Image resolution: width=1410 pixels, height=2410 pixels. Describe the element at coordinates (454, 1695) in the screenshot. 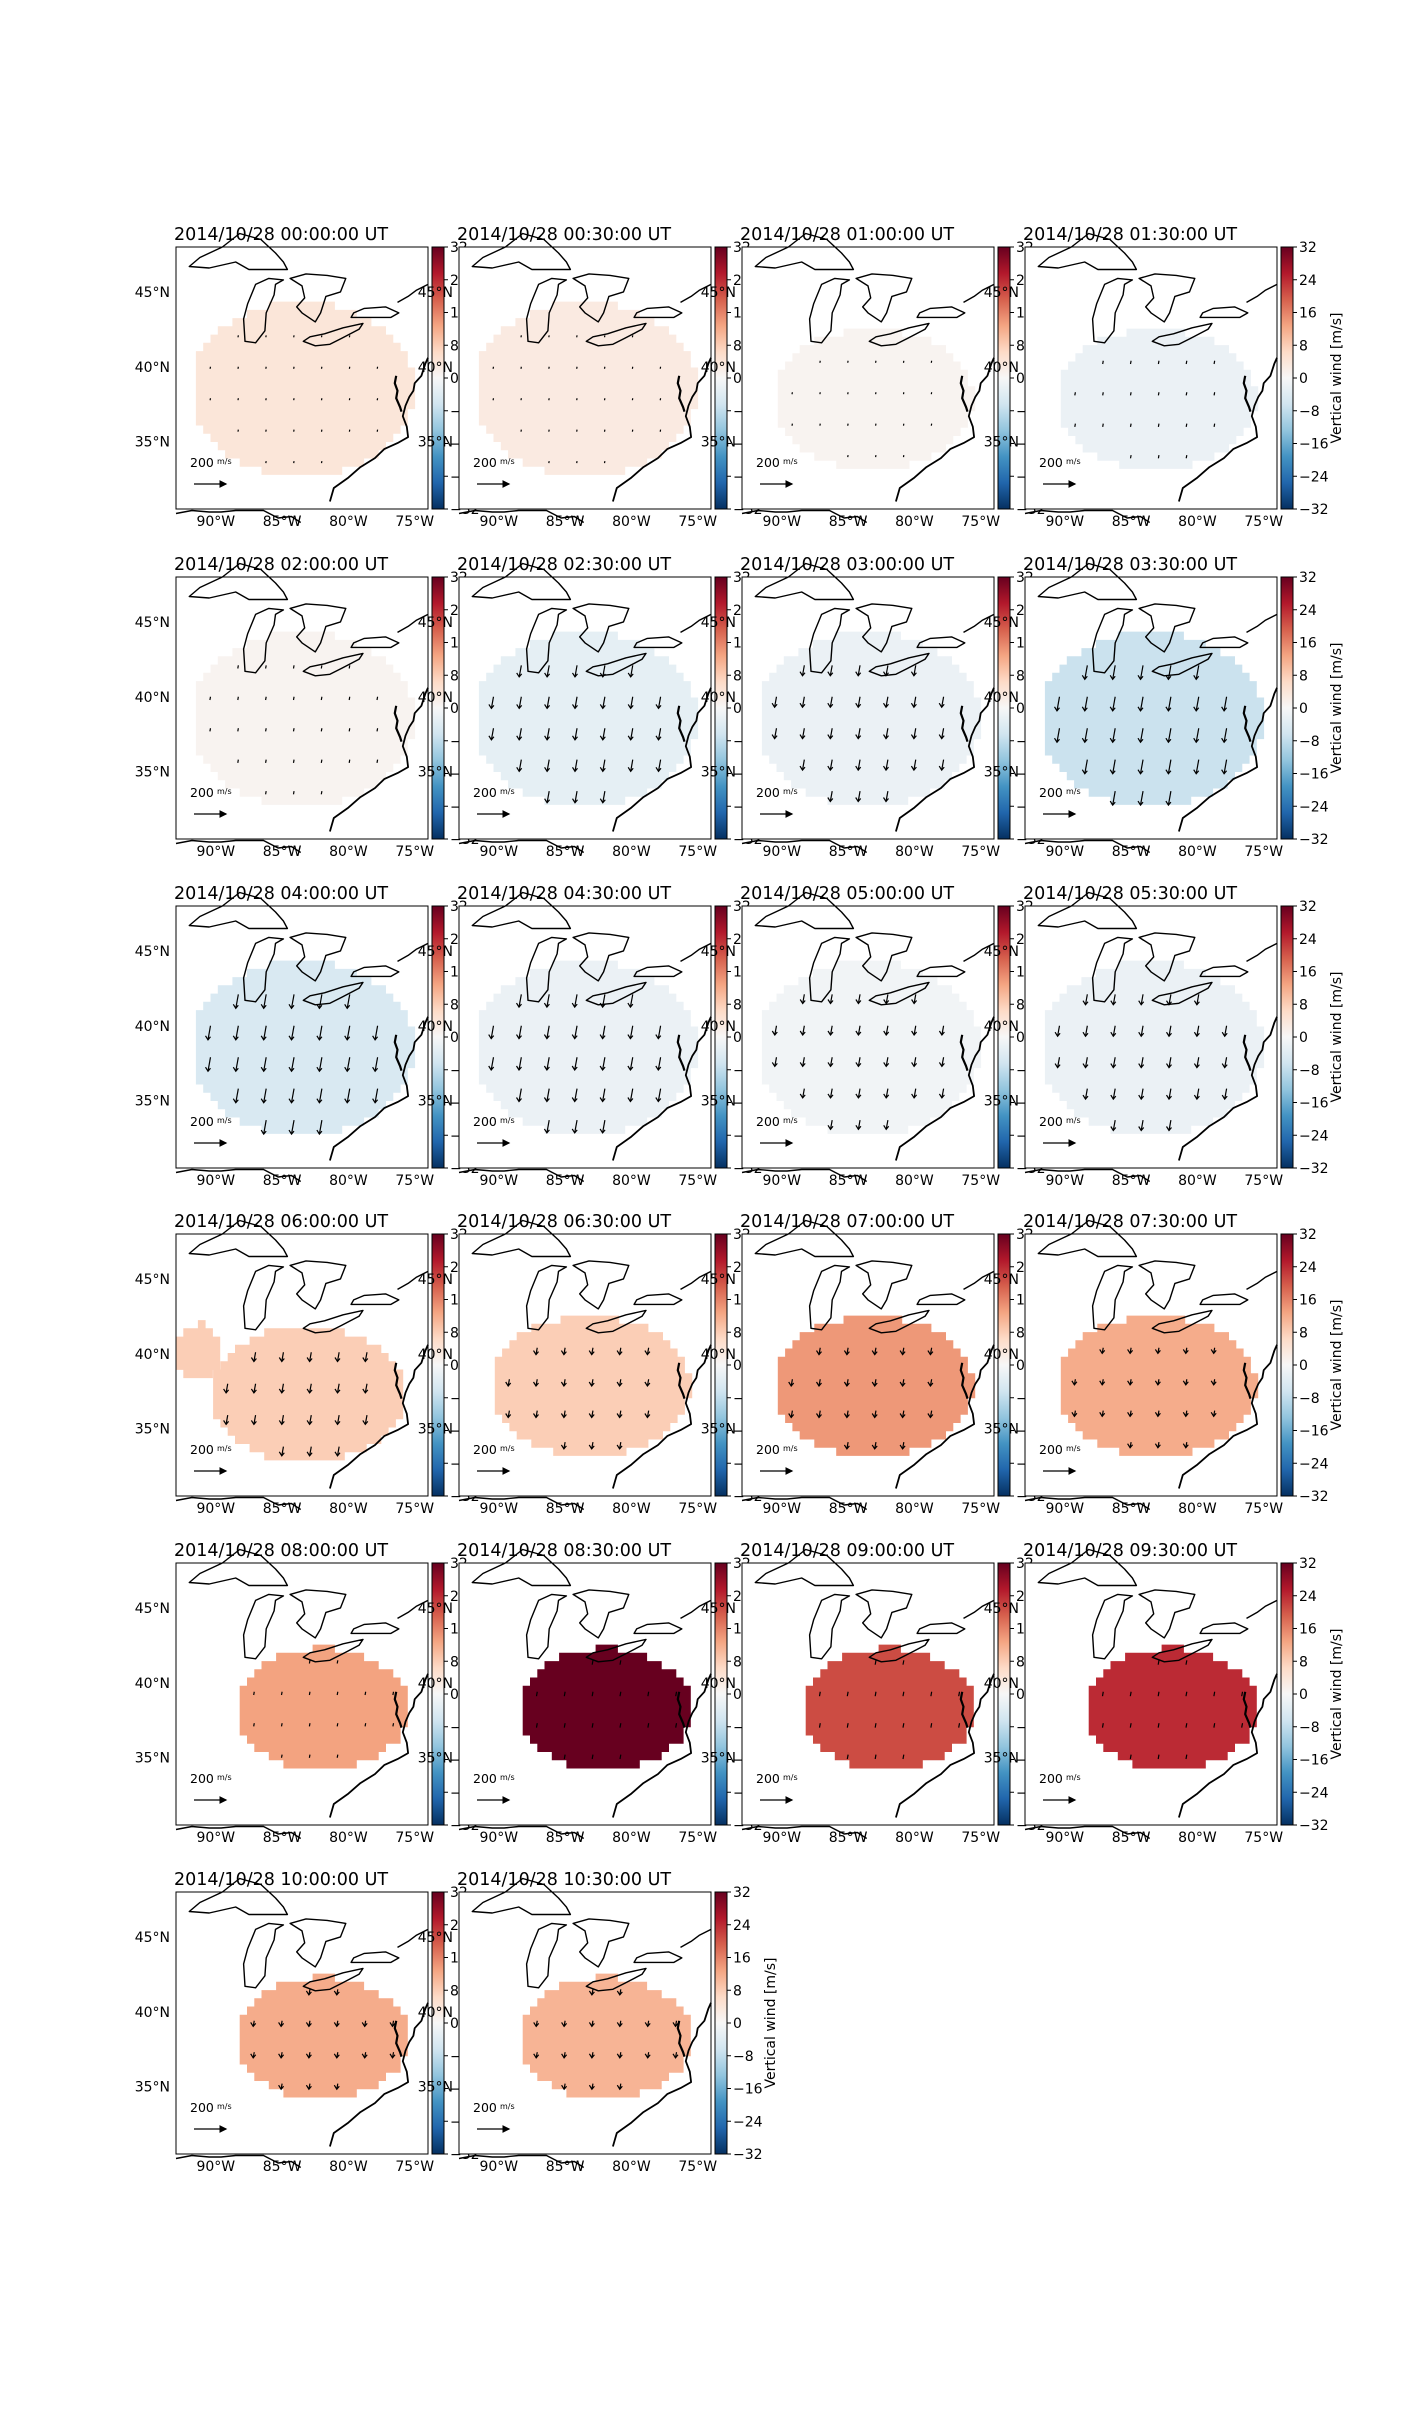

I see `colorbar-tick-label: 0` at that location.